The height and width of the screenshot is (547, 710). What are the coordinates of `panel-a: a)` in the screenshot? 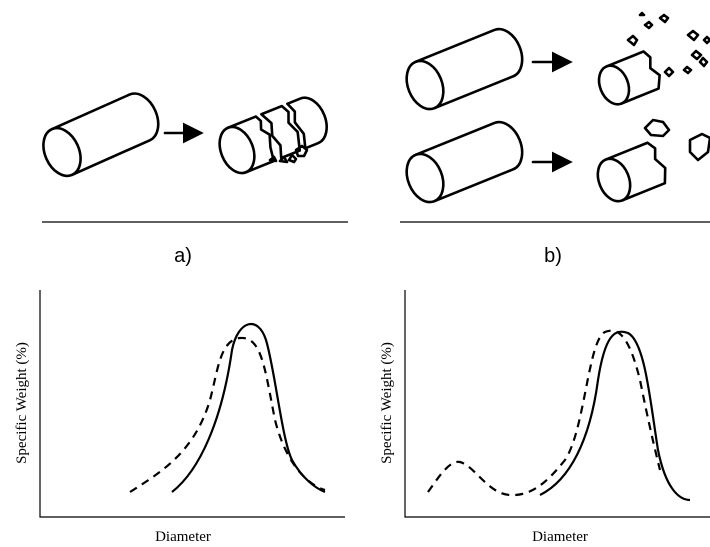 It's located at (191, 176).